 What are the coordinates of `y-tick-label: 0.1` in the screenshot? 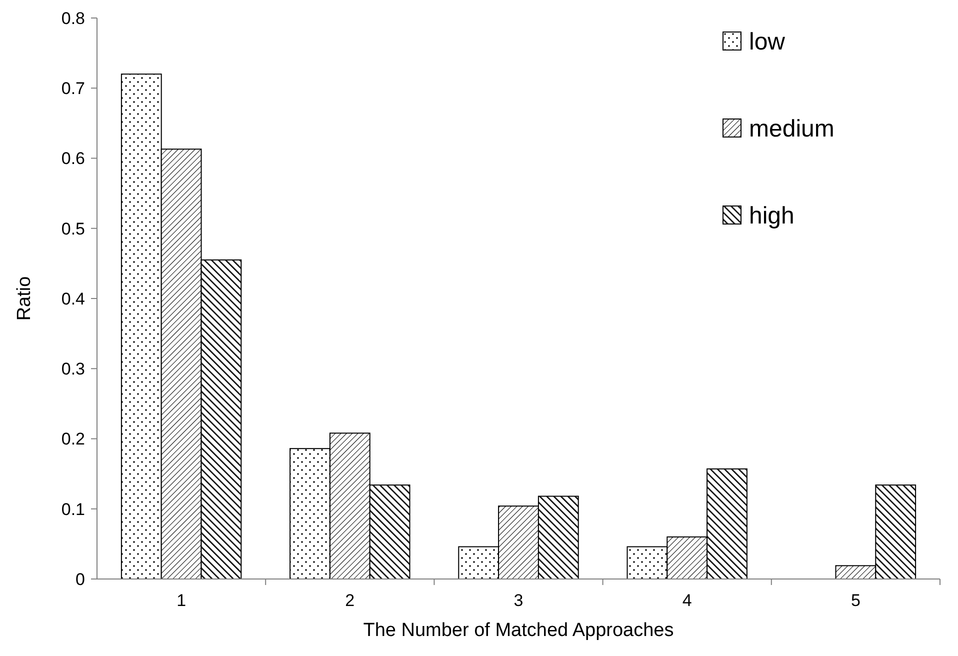 It's located at (73, 509).